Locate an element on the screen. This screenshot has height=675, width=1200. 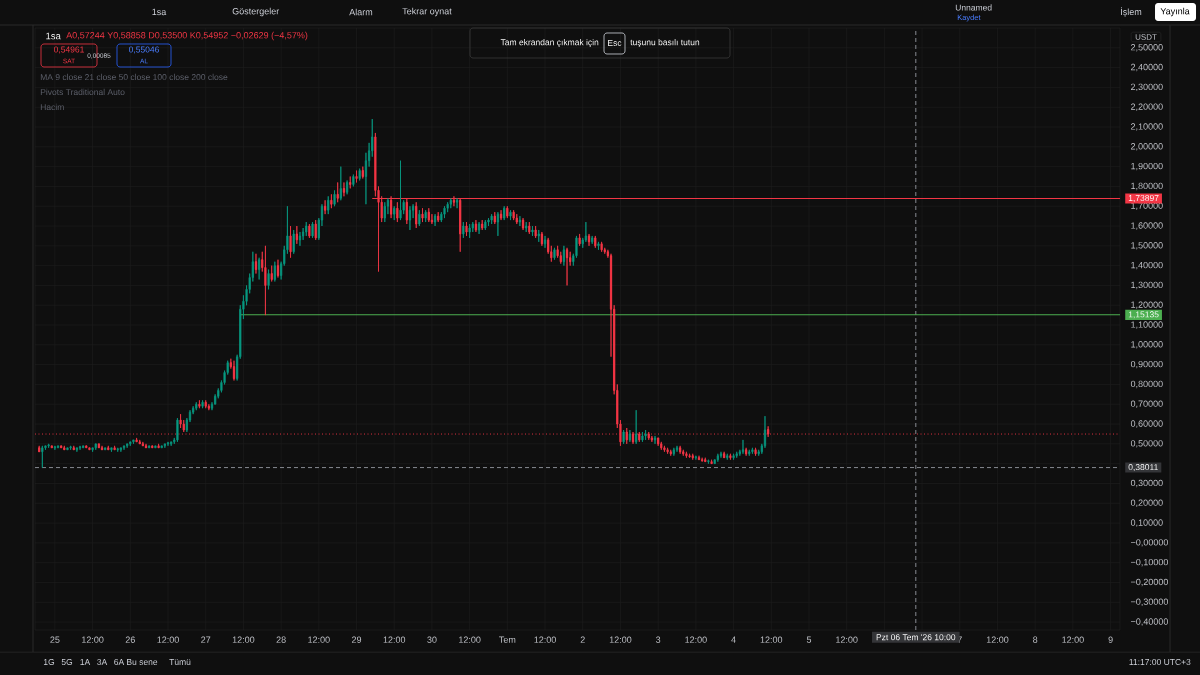
y-tick-label: −0,10000 is located at coordinates (1149, 562).